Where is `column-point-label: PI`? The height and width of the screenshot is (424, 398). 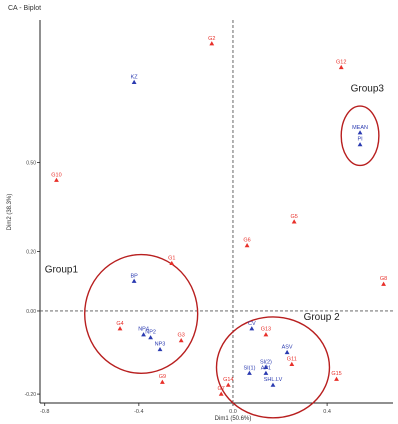
column-point-label: PI is located at coordinates (360, 140).